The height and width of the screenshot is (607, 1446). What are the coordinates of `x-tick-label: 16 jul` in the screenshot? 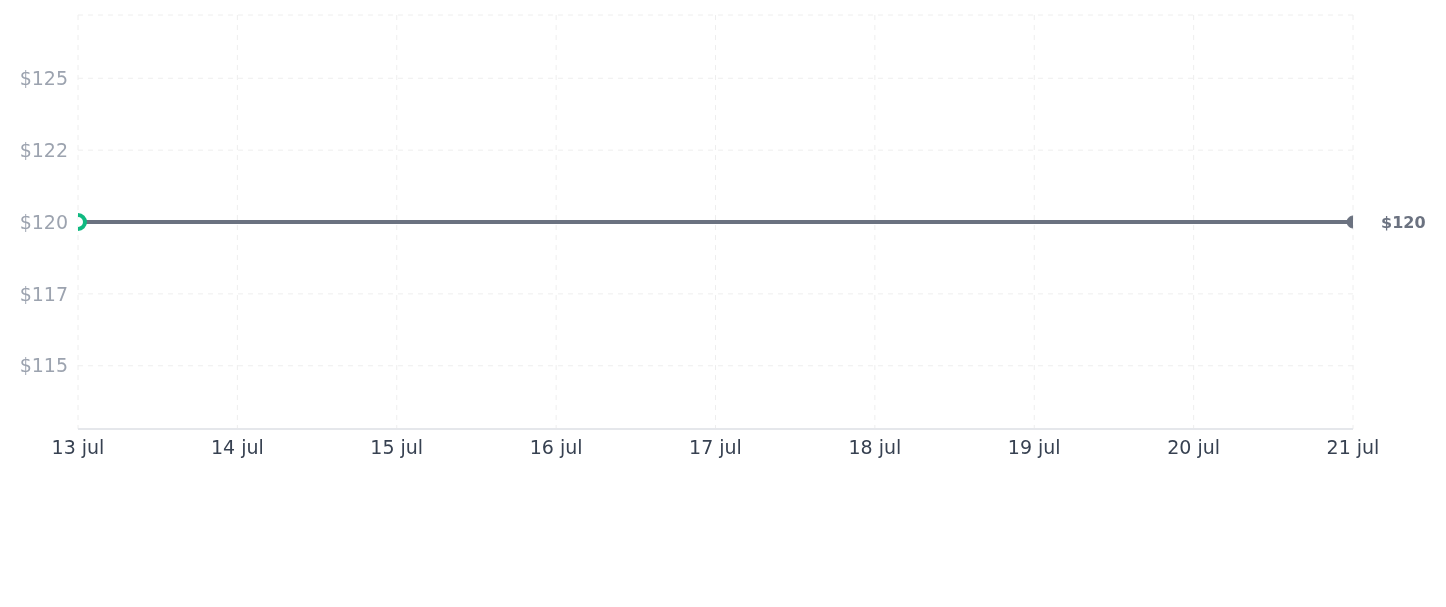 It's located at (556, 447).